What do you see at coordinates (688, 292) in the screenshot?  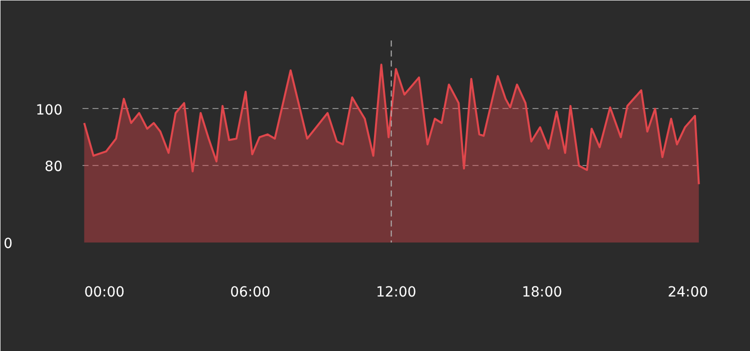 I see `x-tick-label: 24:00` at bounding box center [688, 292].